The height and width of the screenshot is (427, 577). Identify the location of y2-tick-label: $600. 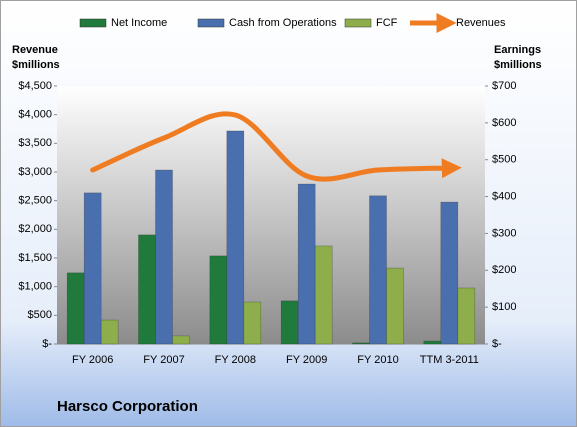
(504, 123).